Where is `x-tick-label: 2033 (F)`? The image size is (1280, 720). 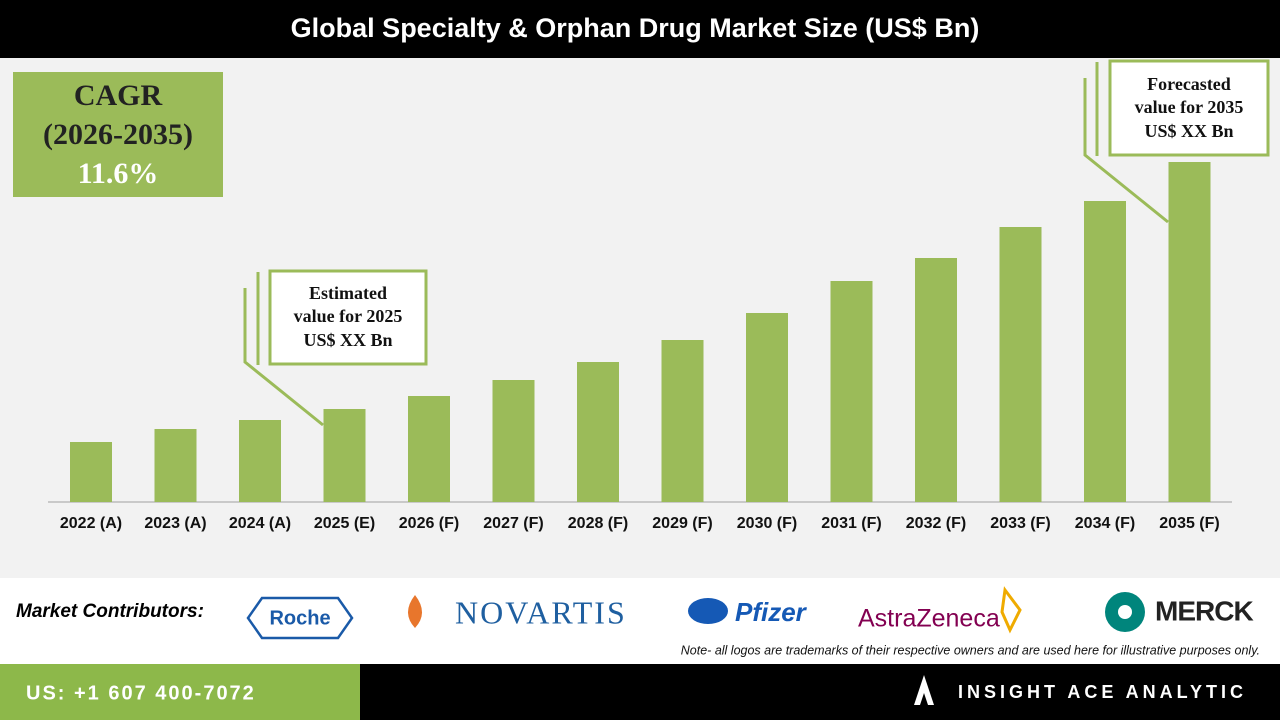
x-tick-label: 2033 (F) is located at coordinates (1020, 523).